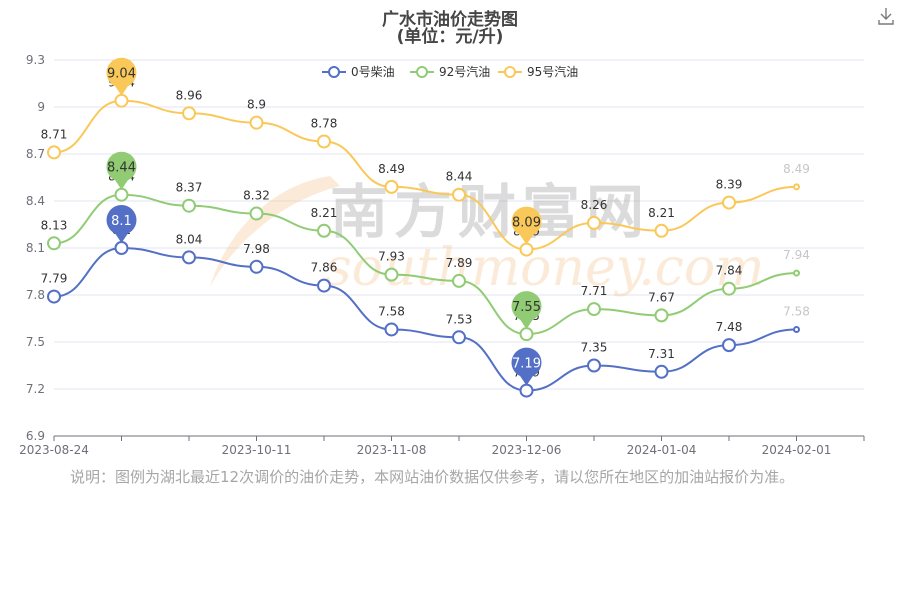 The width and height of the screenshot is (900, 600). What do you see at coordinates (527, 450) in the screenshot?
I see `x-tick-label: 2023-12-06` at bounding box center [527, 450].